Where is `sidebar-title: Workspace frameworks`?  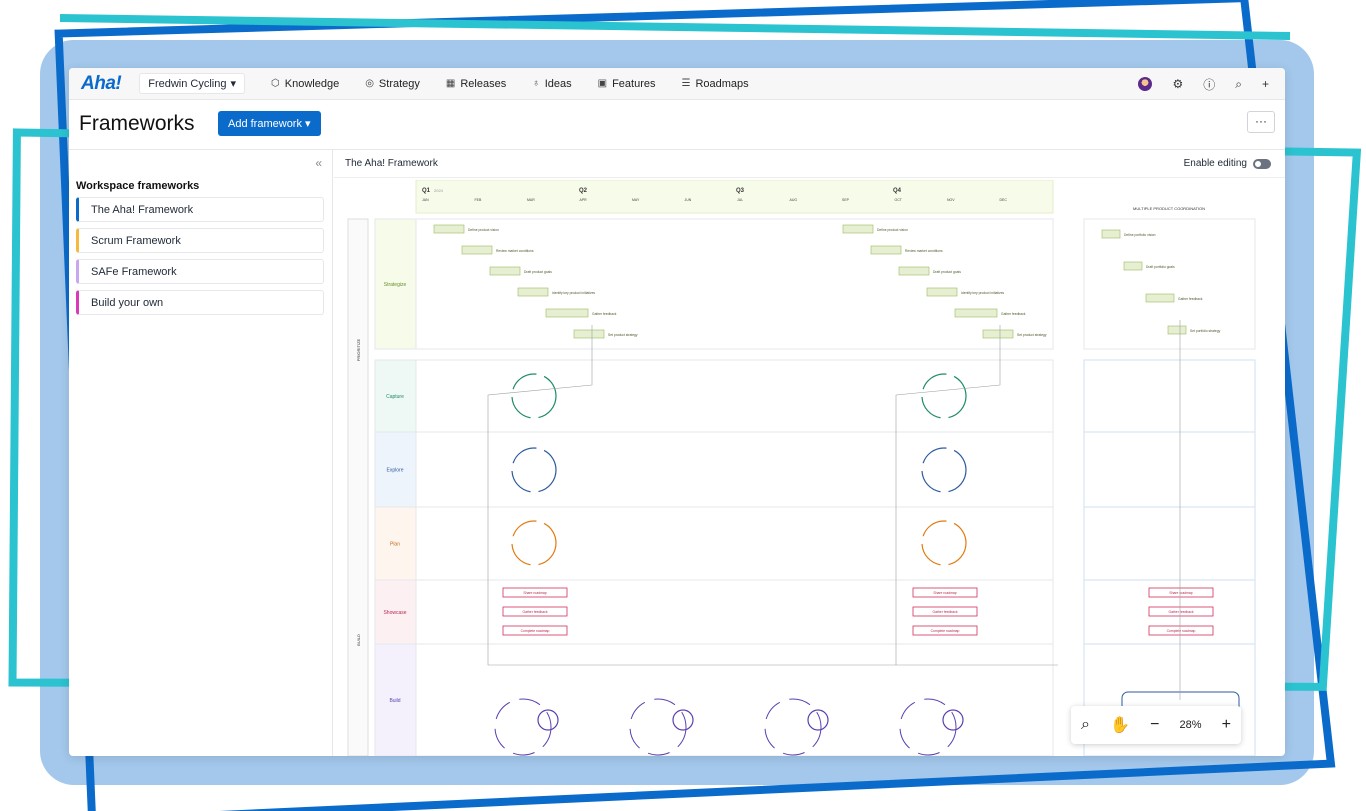
sidebar-title: Workspace frameworks is located at coordinates (138, 186).